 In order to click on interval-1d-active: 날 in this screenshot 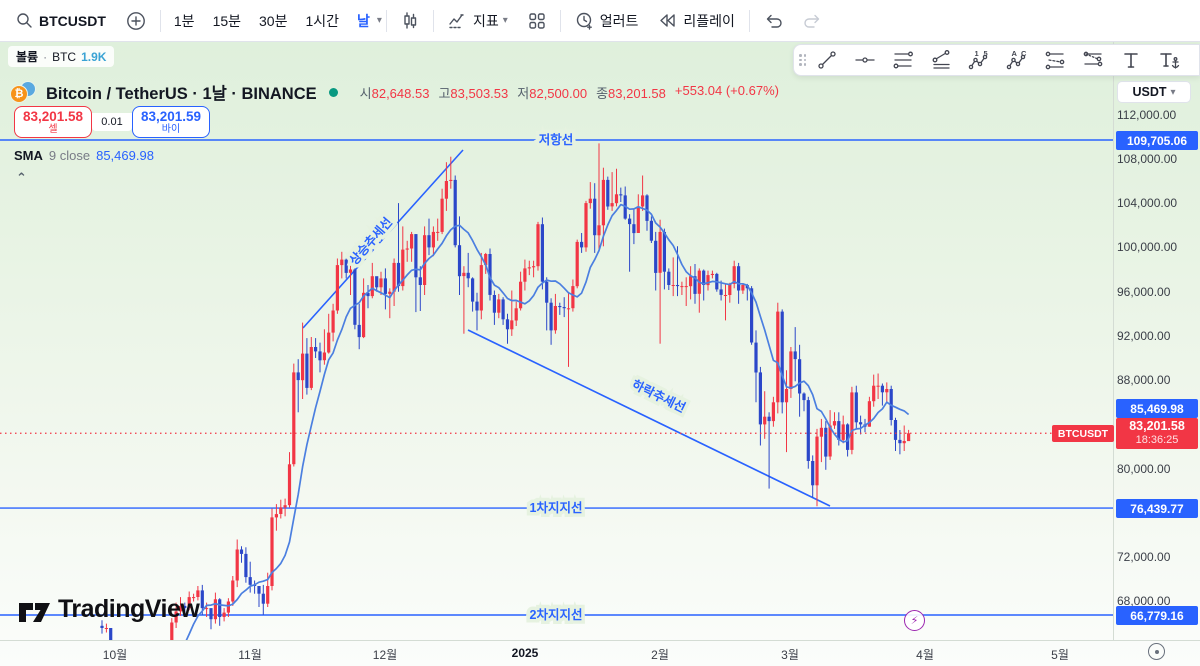, I will do `click(363, 20)`.